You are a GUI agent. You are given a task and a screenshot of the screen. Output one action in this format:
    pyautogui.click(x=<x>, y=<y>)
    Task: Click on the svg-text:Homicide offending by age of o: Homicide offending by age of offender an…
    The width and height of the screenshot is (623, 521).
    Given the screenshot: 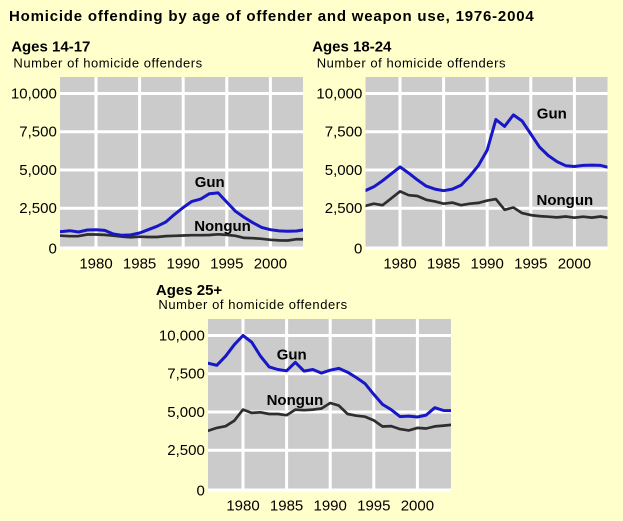 What is the action you would take?
    pyautogui.click(x=272, y=16)
    